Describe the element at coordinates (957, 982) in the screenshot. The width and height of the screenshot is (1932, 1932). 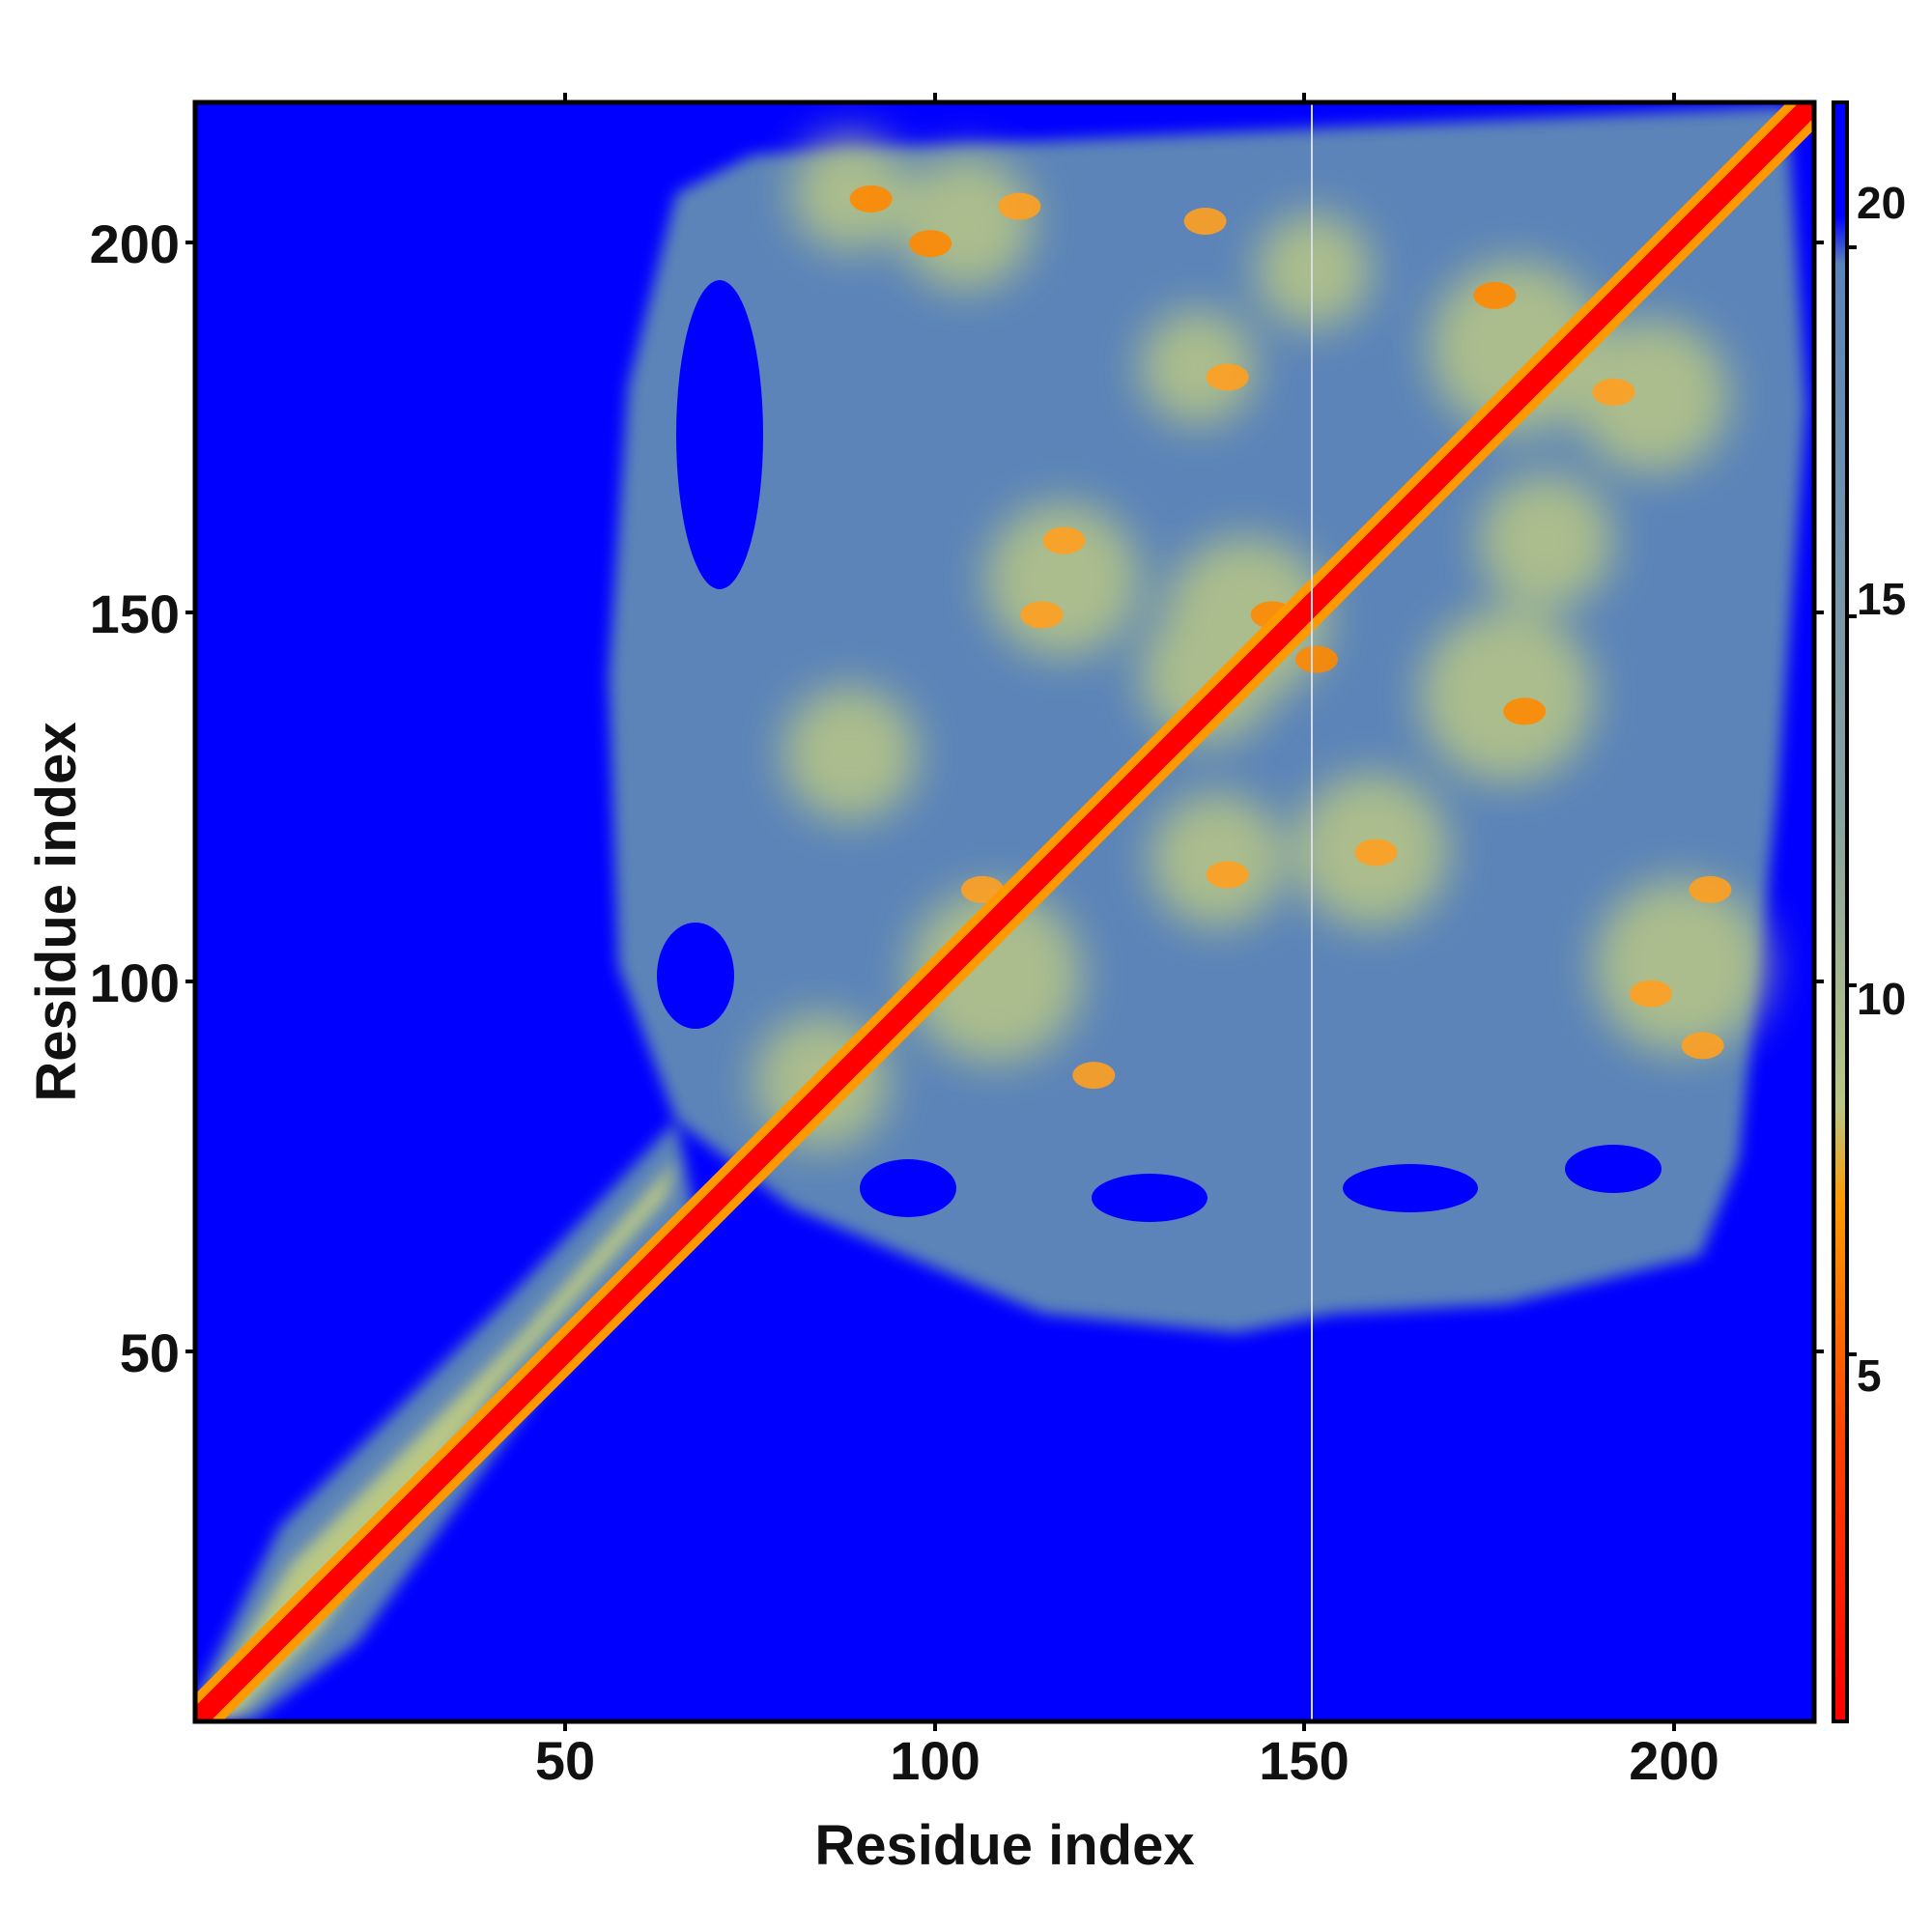
I see `y-tick: 100` at that location.